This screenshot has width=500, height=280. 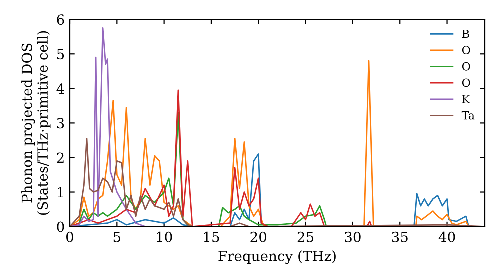 I want to click on x-axis-title: Frequency (THz), so click(x=277, y=257).